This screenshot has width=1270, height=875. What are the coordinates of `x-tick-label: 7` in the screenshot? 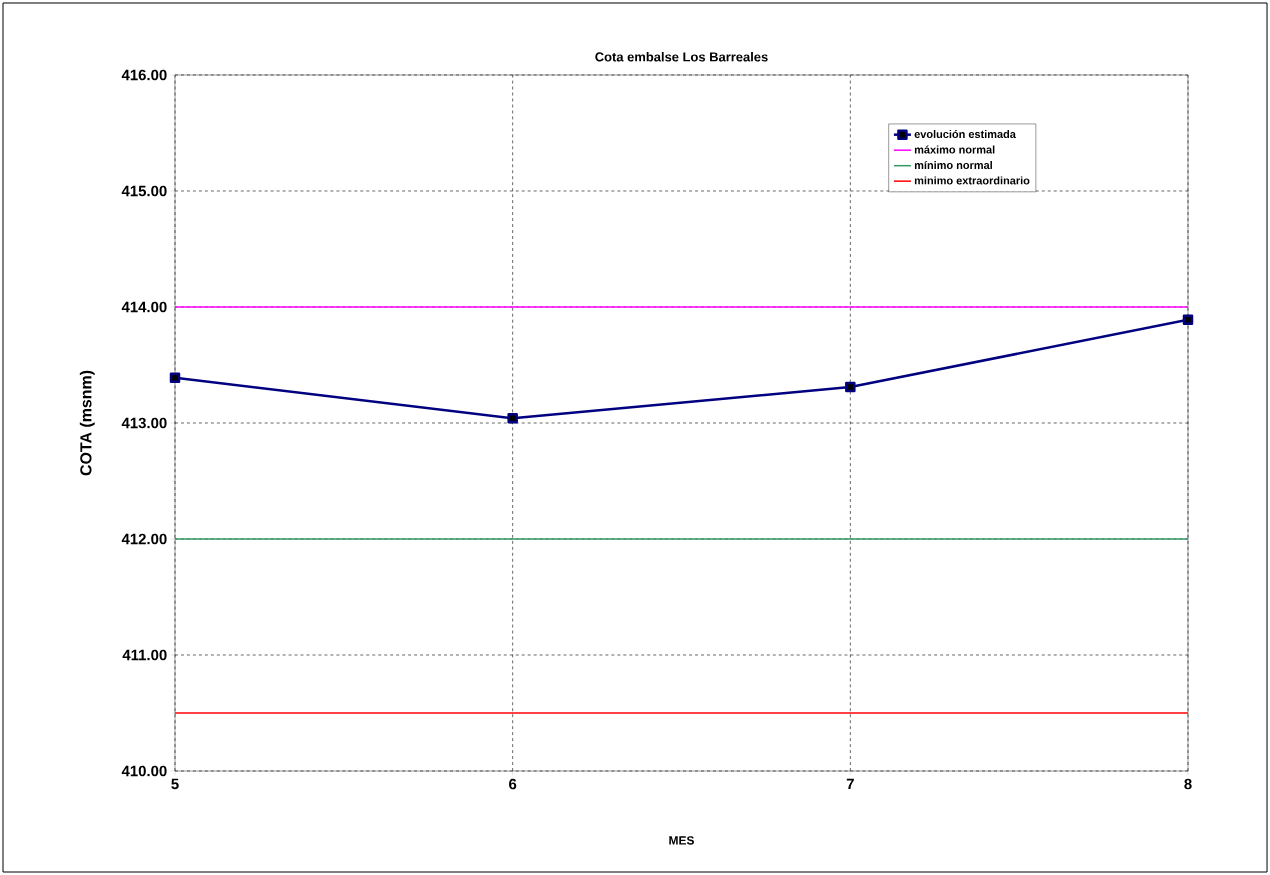 It's located at (850, 784).